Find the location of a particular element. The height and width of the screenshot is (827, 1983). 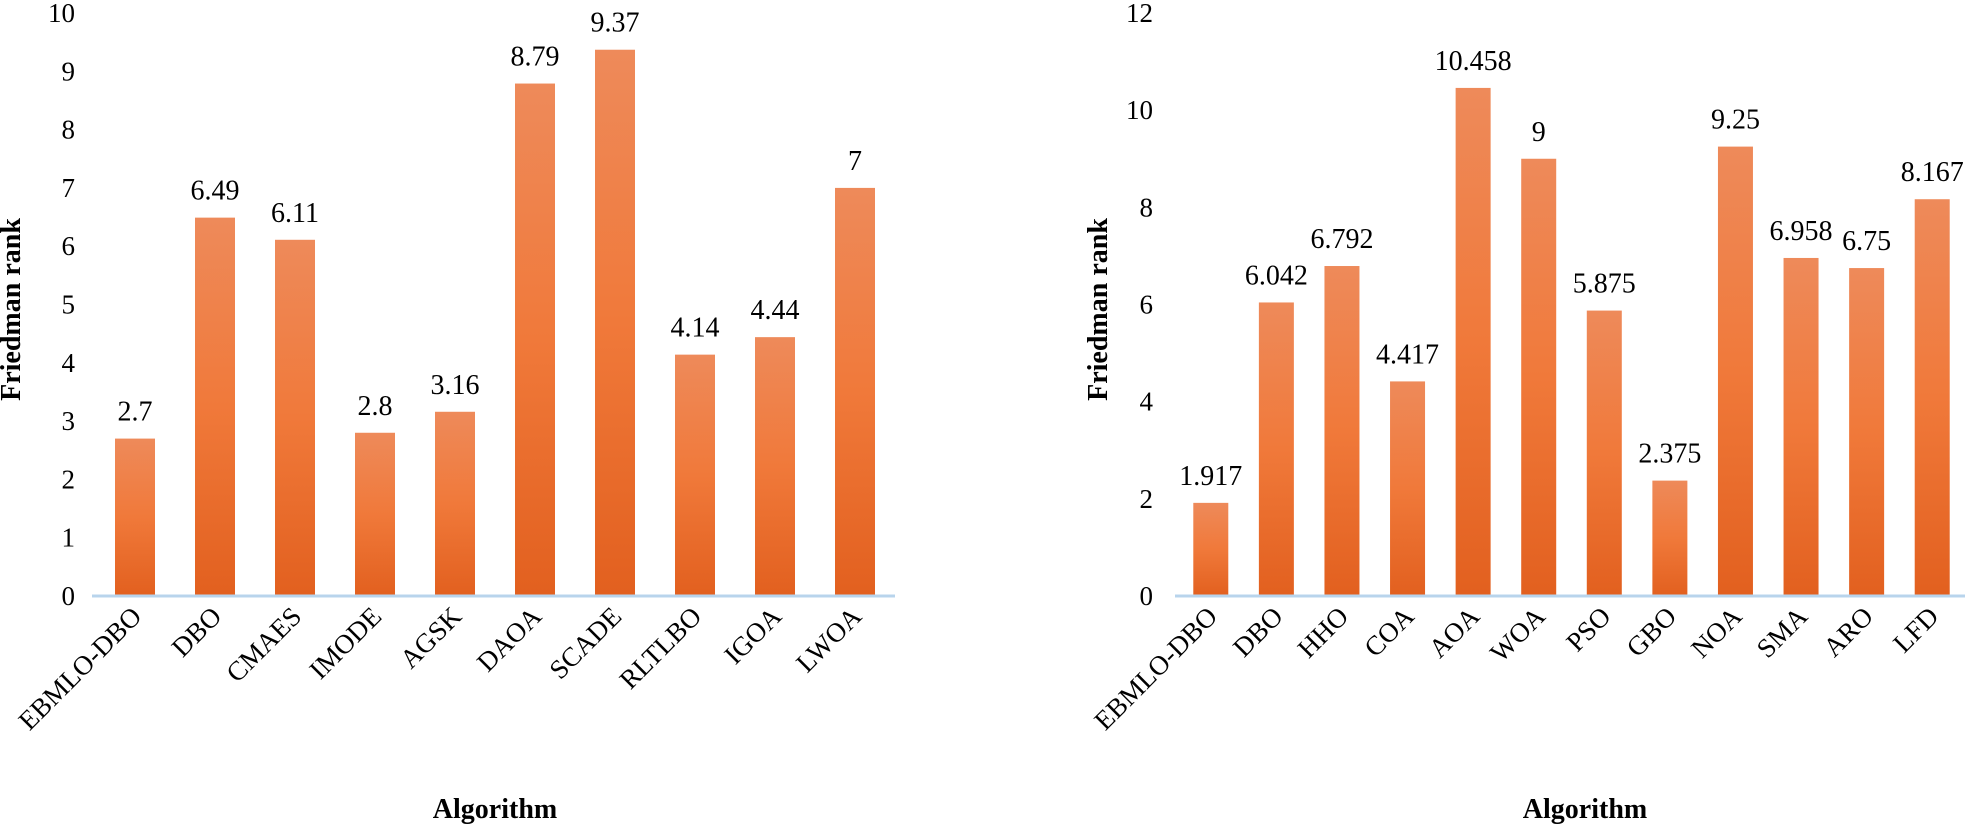

data-label: 3.16 is located at coordinates (455, 385).